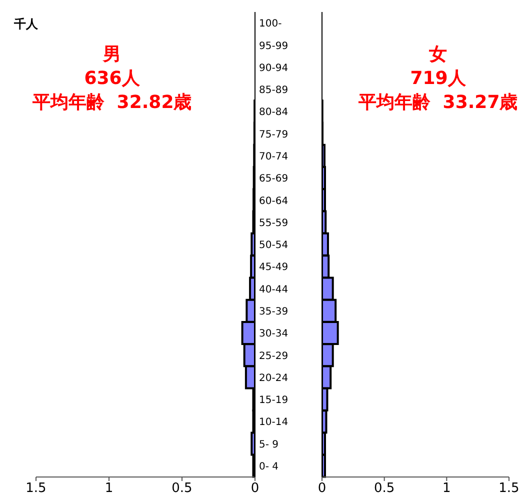  What do you see at coordinates (273, 268) in the screenshot?
I see `y-tick-label: 45-49` at bounding box center [273, 268].